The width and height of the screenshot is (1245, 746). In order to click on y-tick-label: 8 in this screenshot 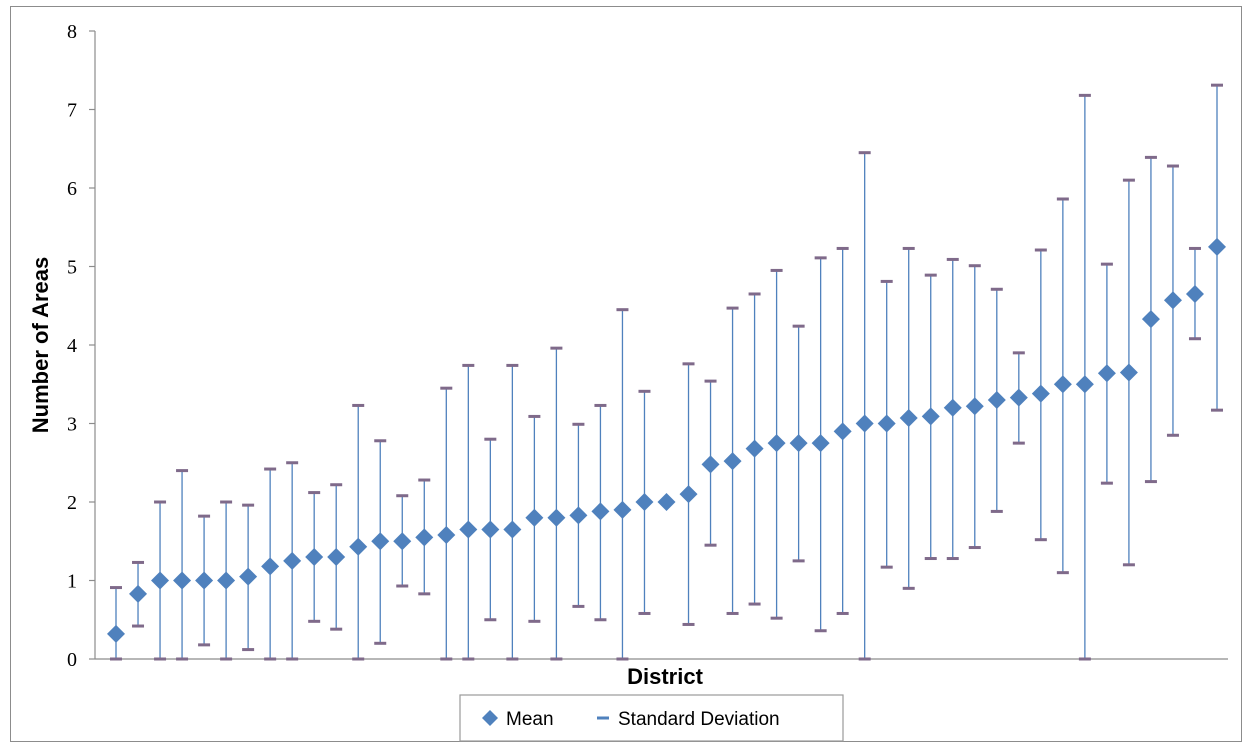, I will do `click(72, 32)`.